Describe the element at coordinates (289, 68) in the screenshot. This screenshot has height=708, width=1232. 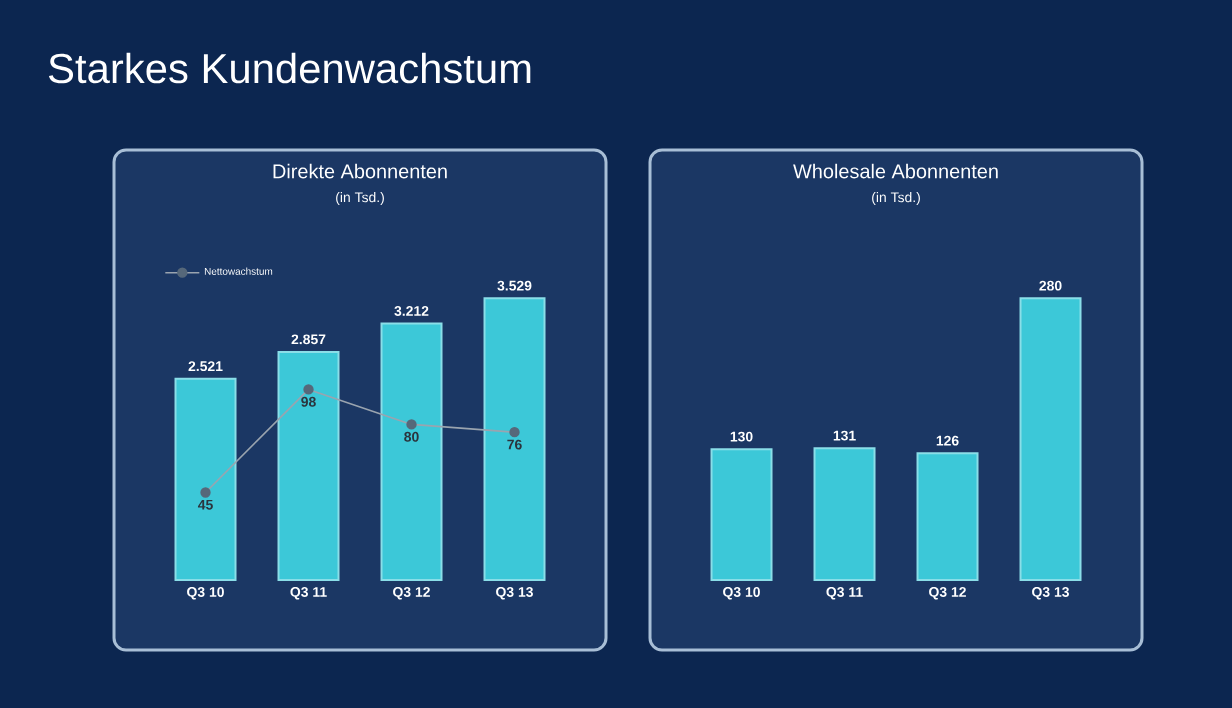
I see `text: Starkes Kundenwachstum` at that location.